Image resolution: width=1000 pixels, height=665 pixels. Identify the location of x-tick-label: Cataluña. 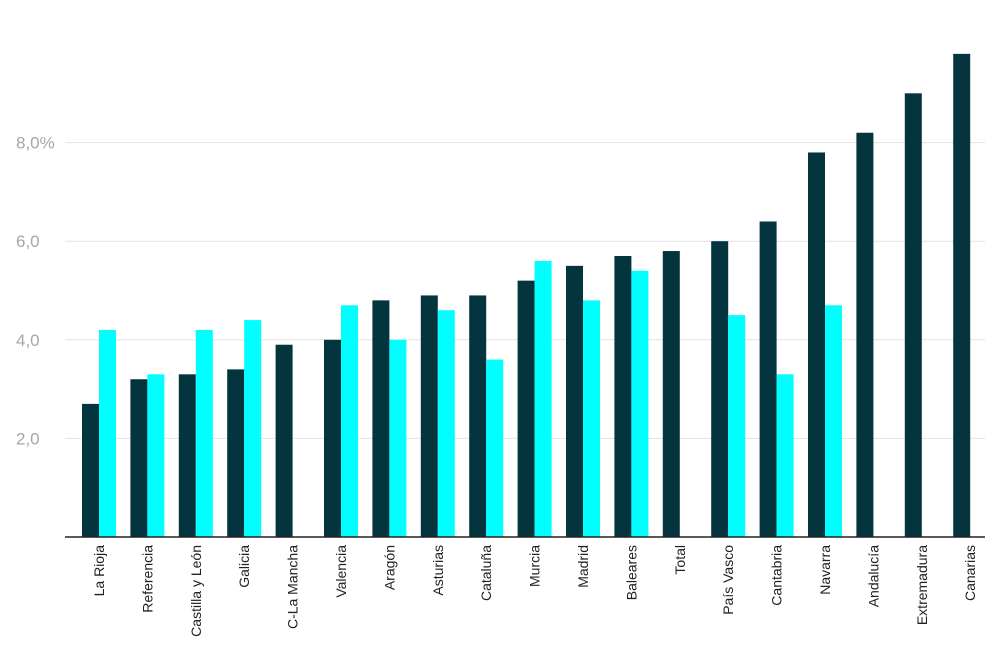
(486, 573).